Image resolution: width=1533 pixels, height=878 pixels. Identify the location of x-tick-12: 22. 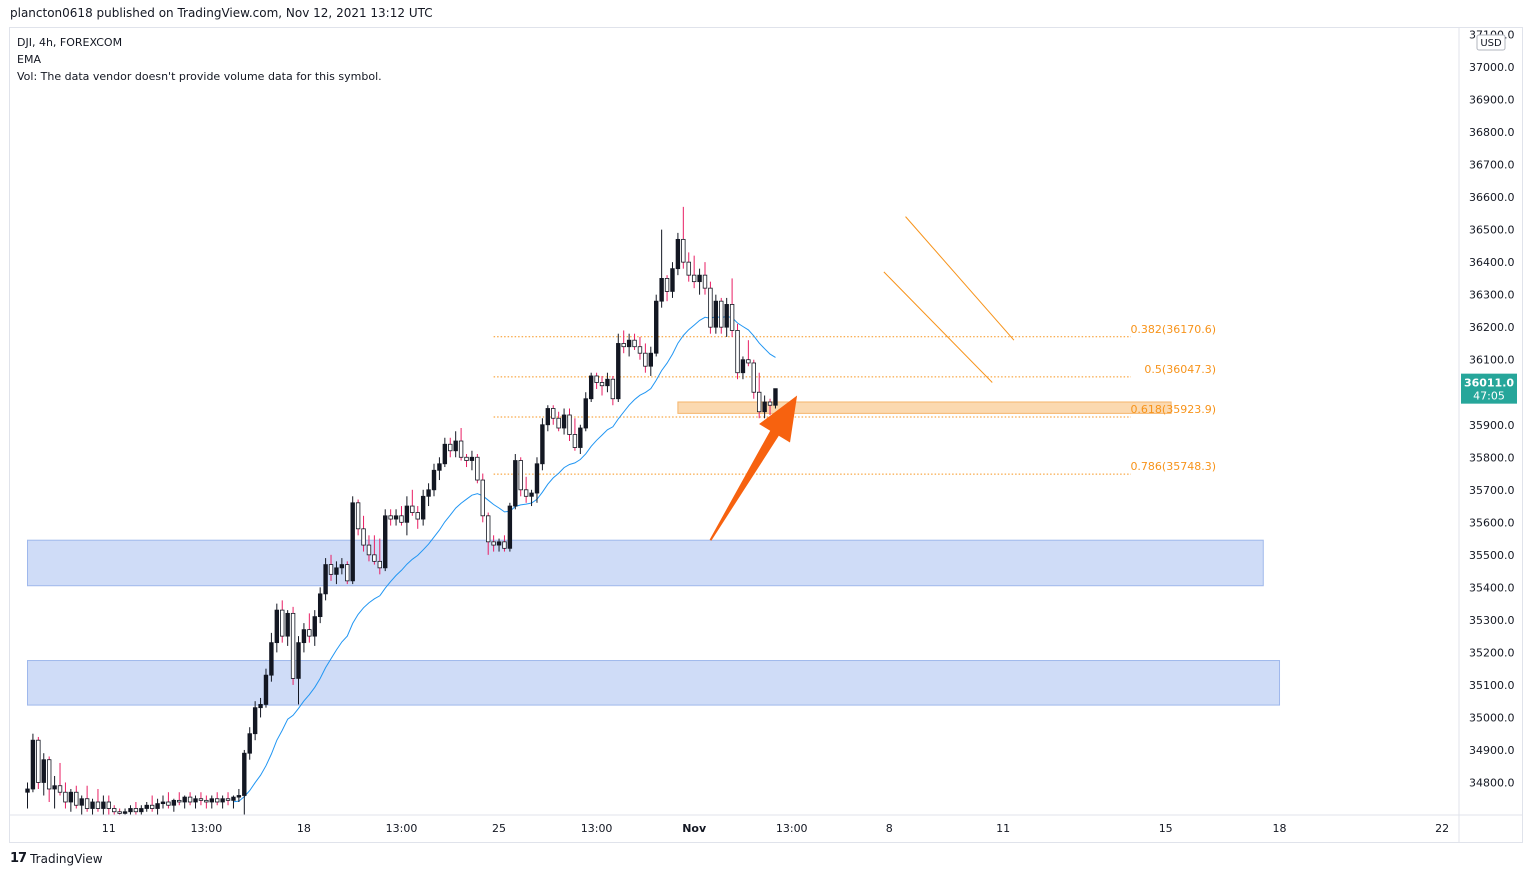
(1442, 828).